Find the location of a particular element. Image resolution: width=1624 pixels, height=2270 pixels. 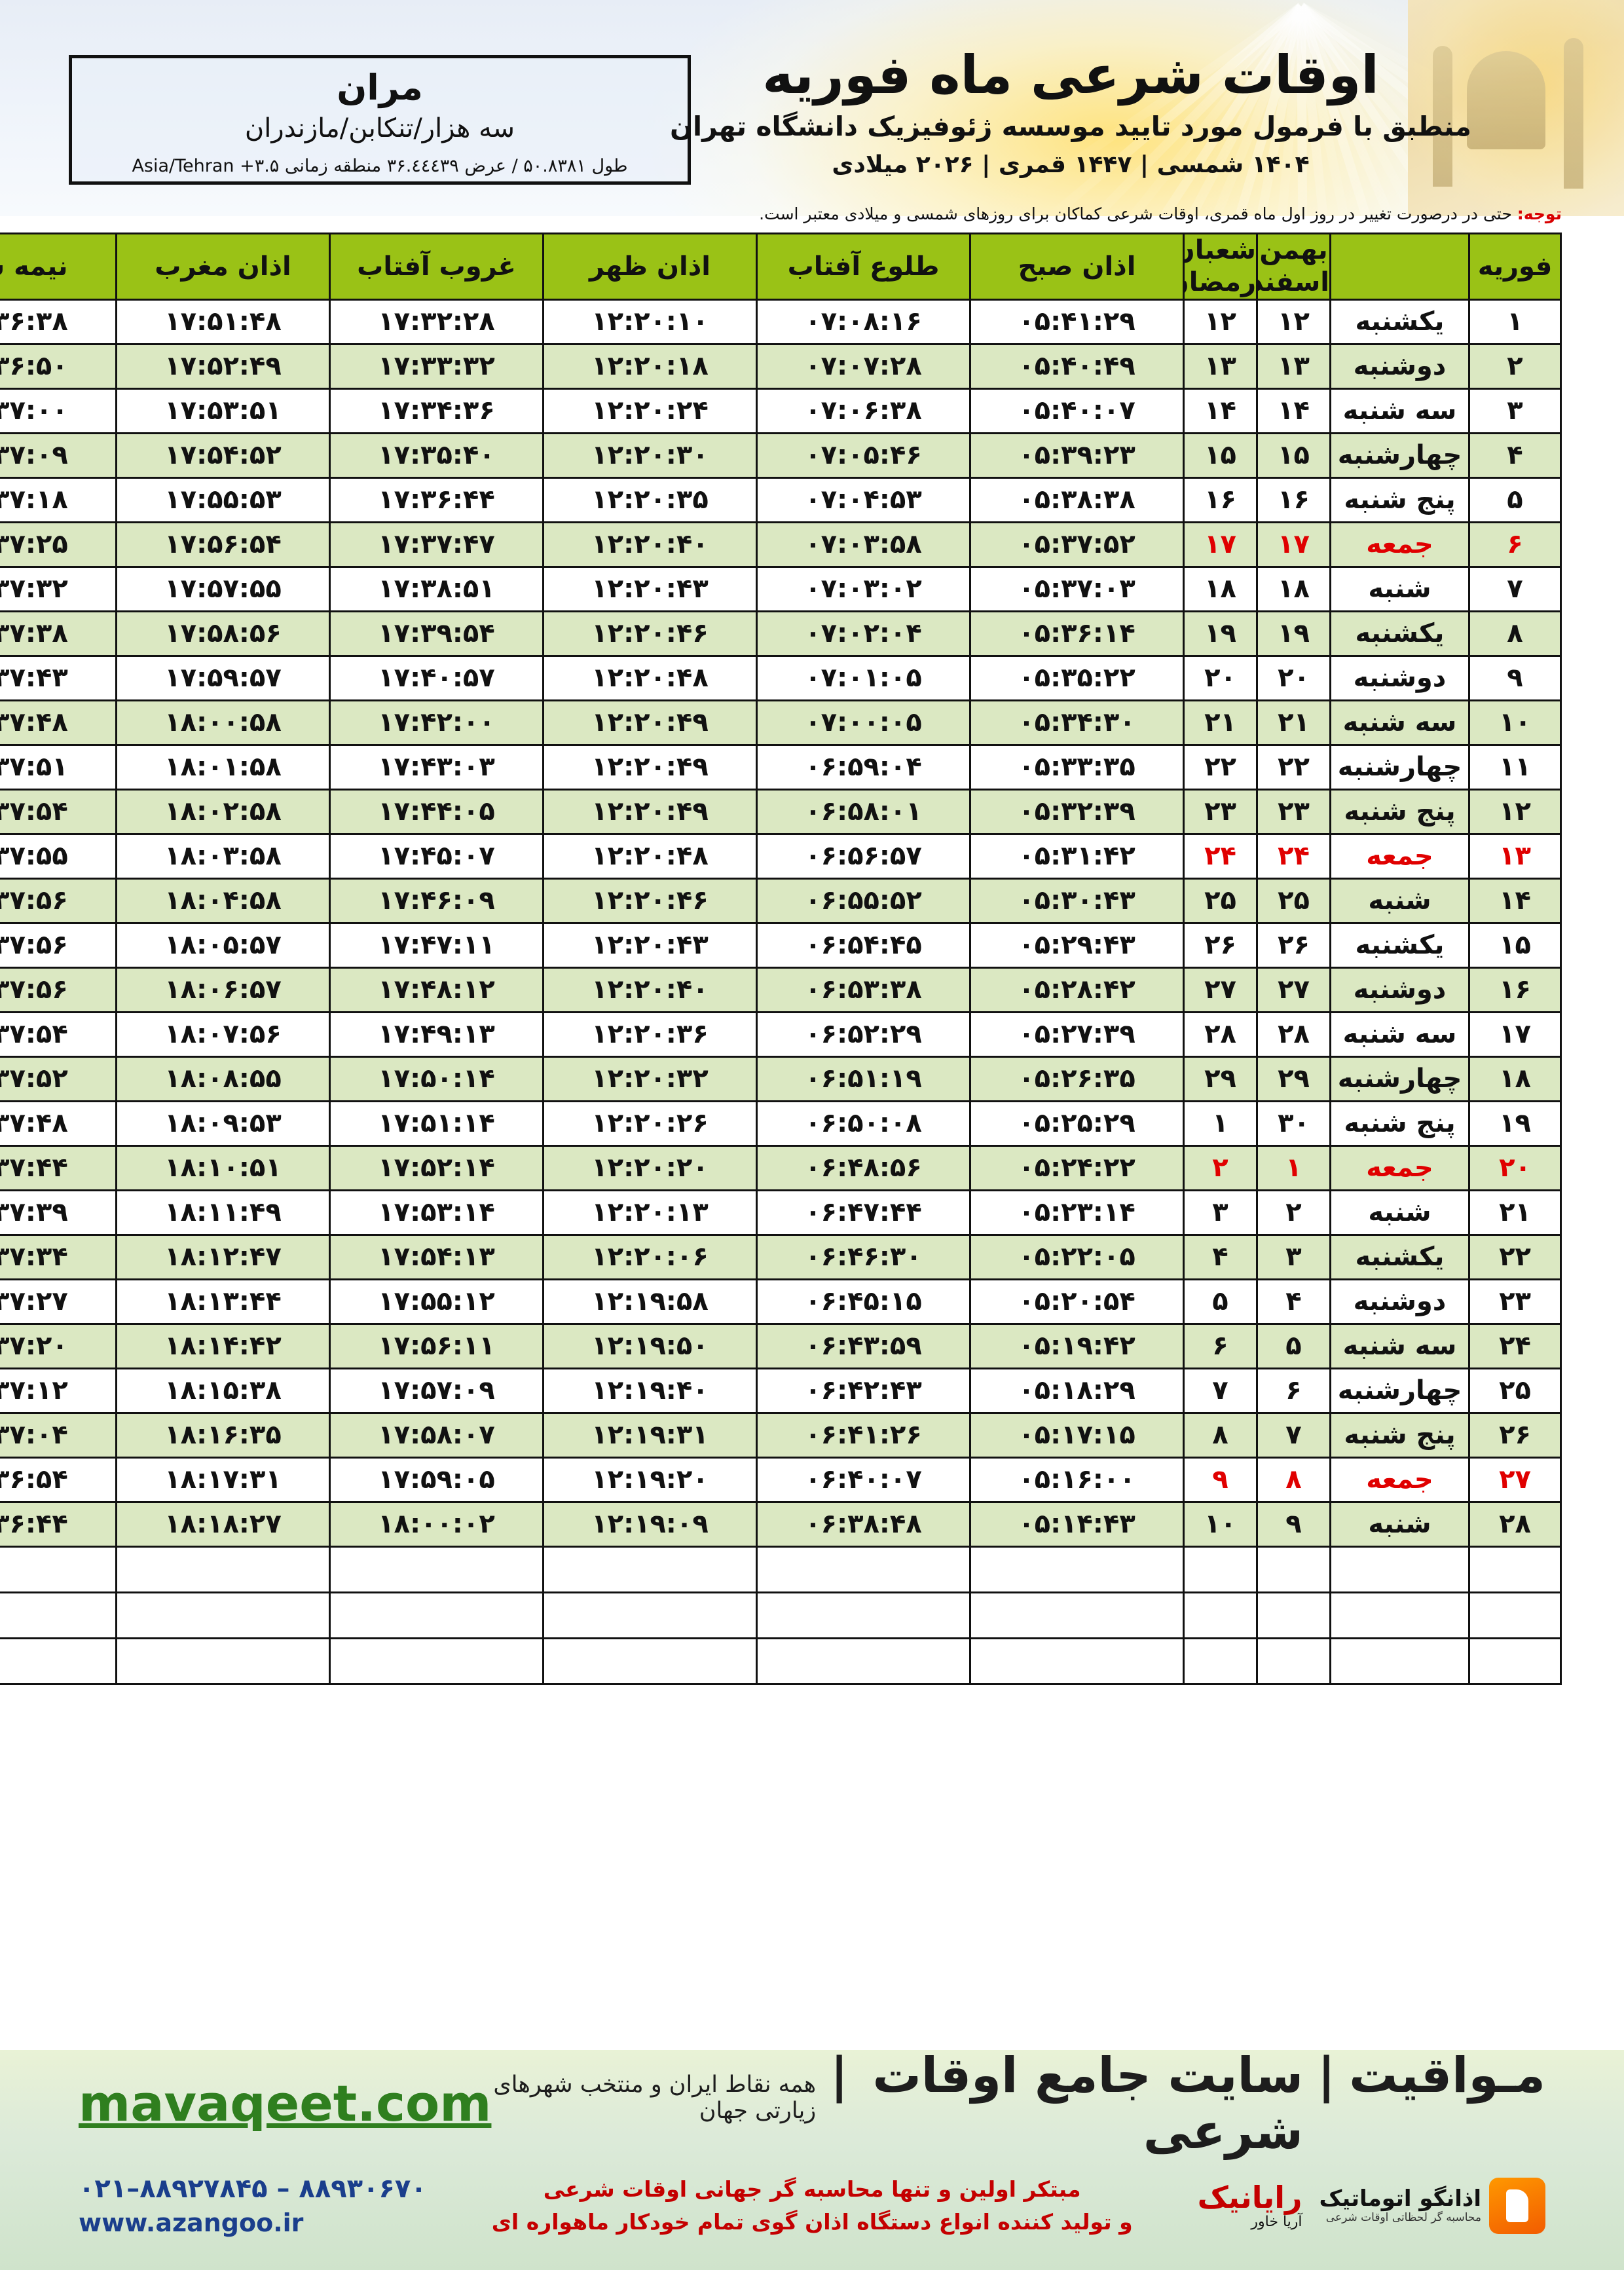

cell-maghrib: ۱۸:۱۷:۳۱ is located at coordinates (223, 1479).